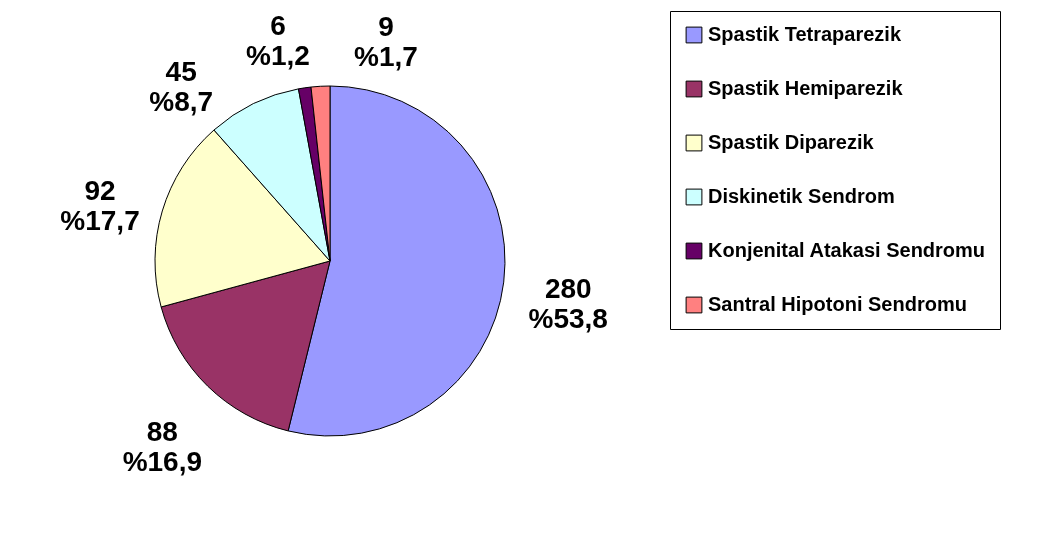 The width and height of the screenshot is (1051, 547). Describe the element at coordinates (568, 303) in the screenshot. I see `data-label: 280 %53,8` at that location.